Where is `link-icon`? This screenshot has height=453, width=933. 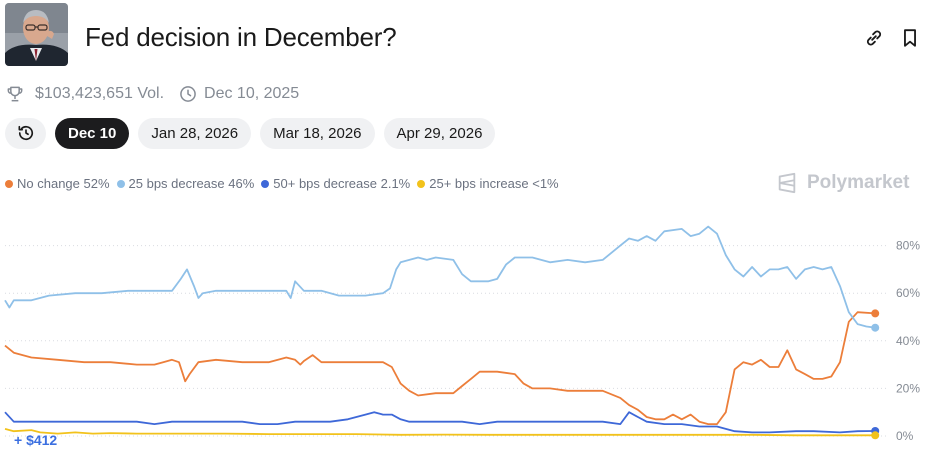
link-icon is located at coordinates (874, 38).